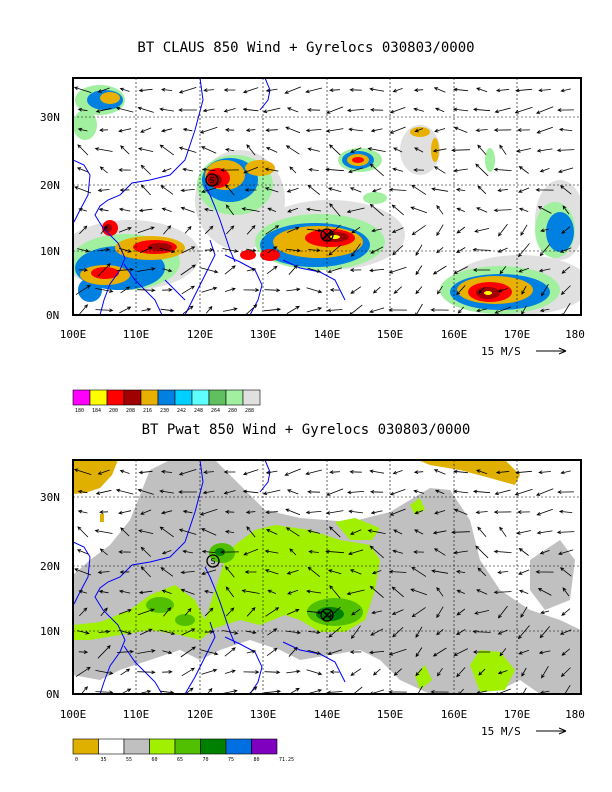 This screenshot has width=612, height=792. I want to click on top-xlabel: 120E, so click(200, 334).